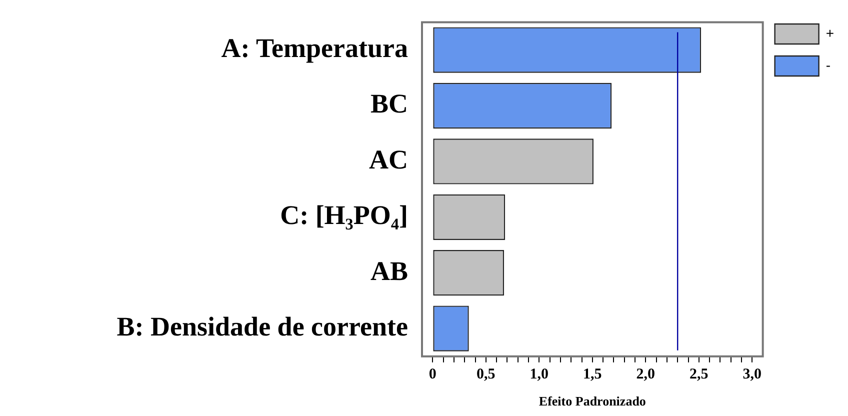  What do you see at coordinates (592, 374) in the screenshot?
I see `x-tick-label: 1,5` at bounding box center [592, 374].